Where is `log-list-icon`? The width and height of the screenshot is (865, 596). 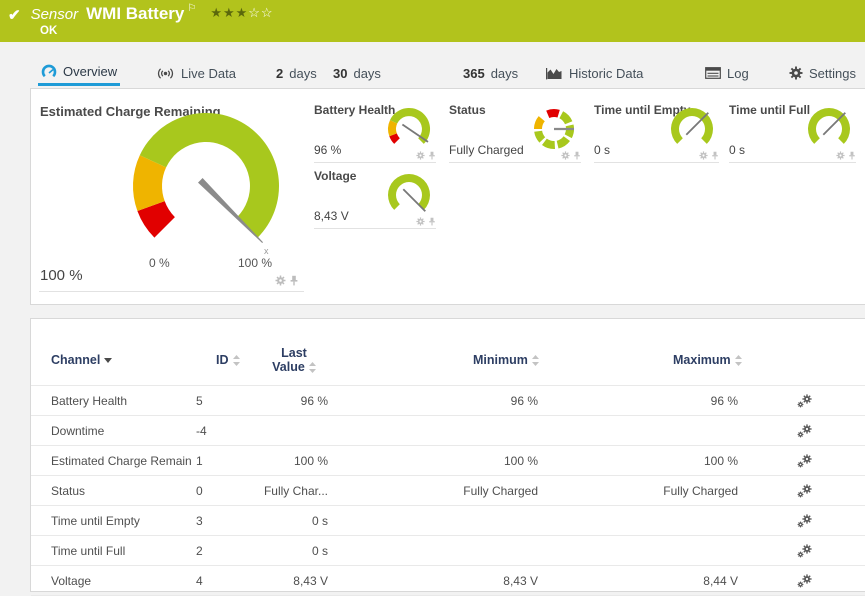
log-list-icon is located at coordinates (713, 73).